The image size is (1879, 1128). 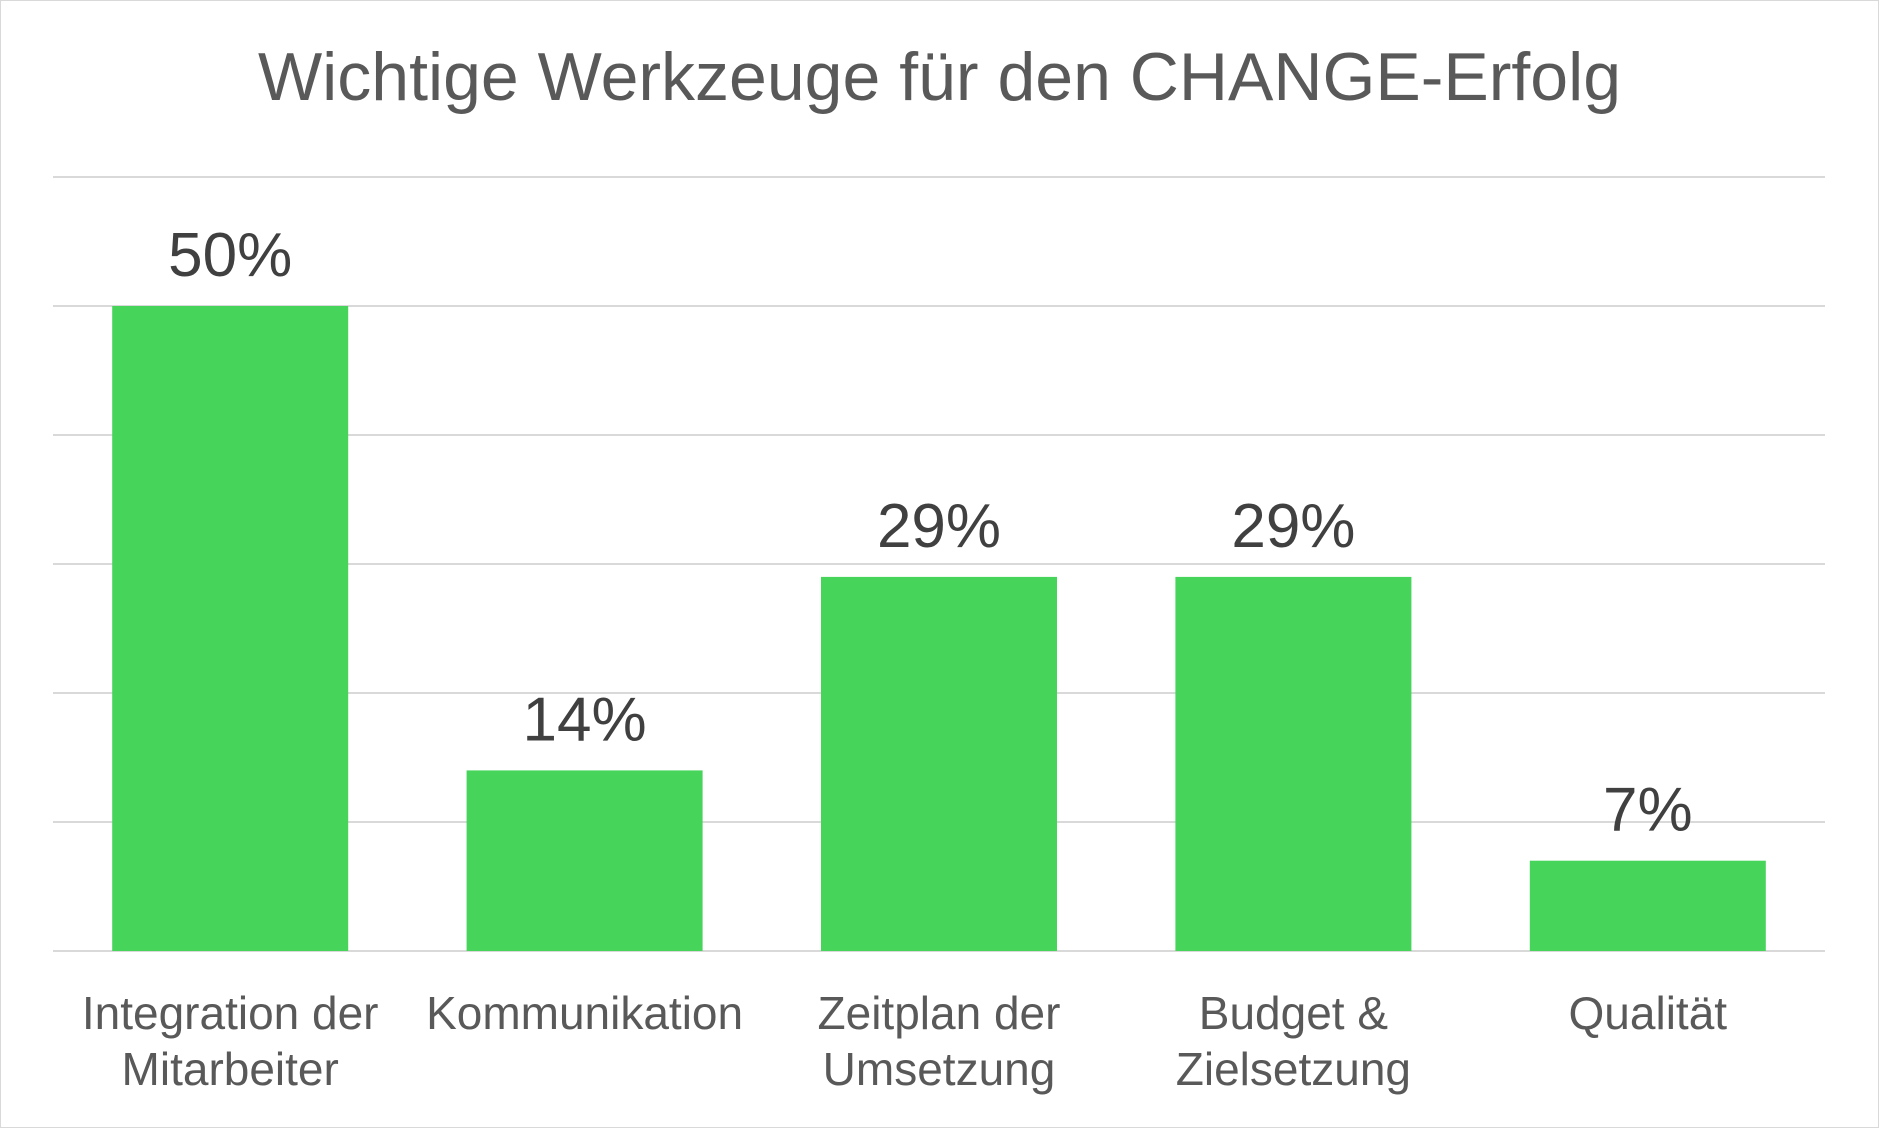 I want to click on category-label-3-0: Budget &, so click(x=1293, y=1013).